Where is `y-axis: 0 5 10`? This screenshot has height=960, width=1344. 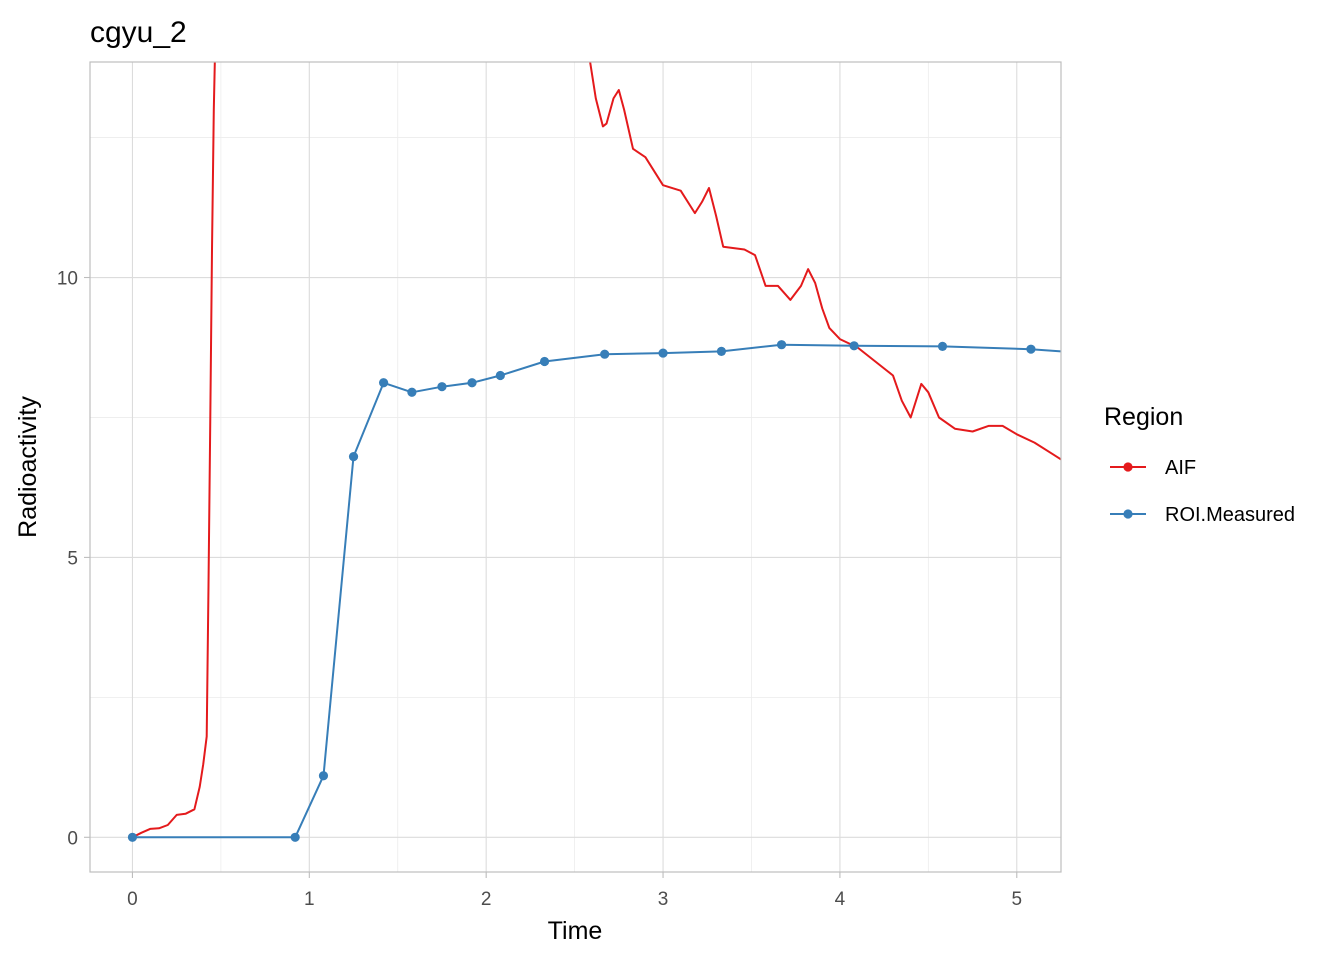 y-axis: 0 5 10 is located at coordinates (73, 559).